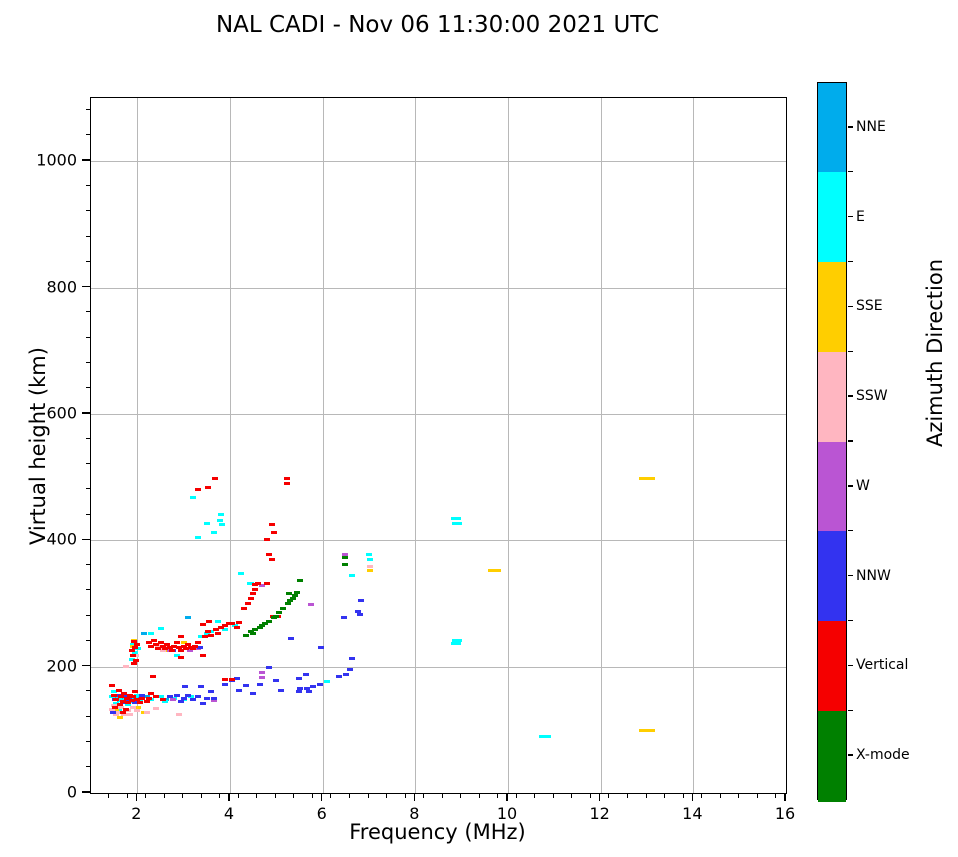  I want to click on colorbar-title: Azimuth Direction, so click(935, 353).